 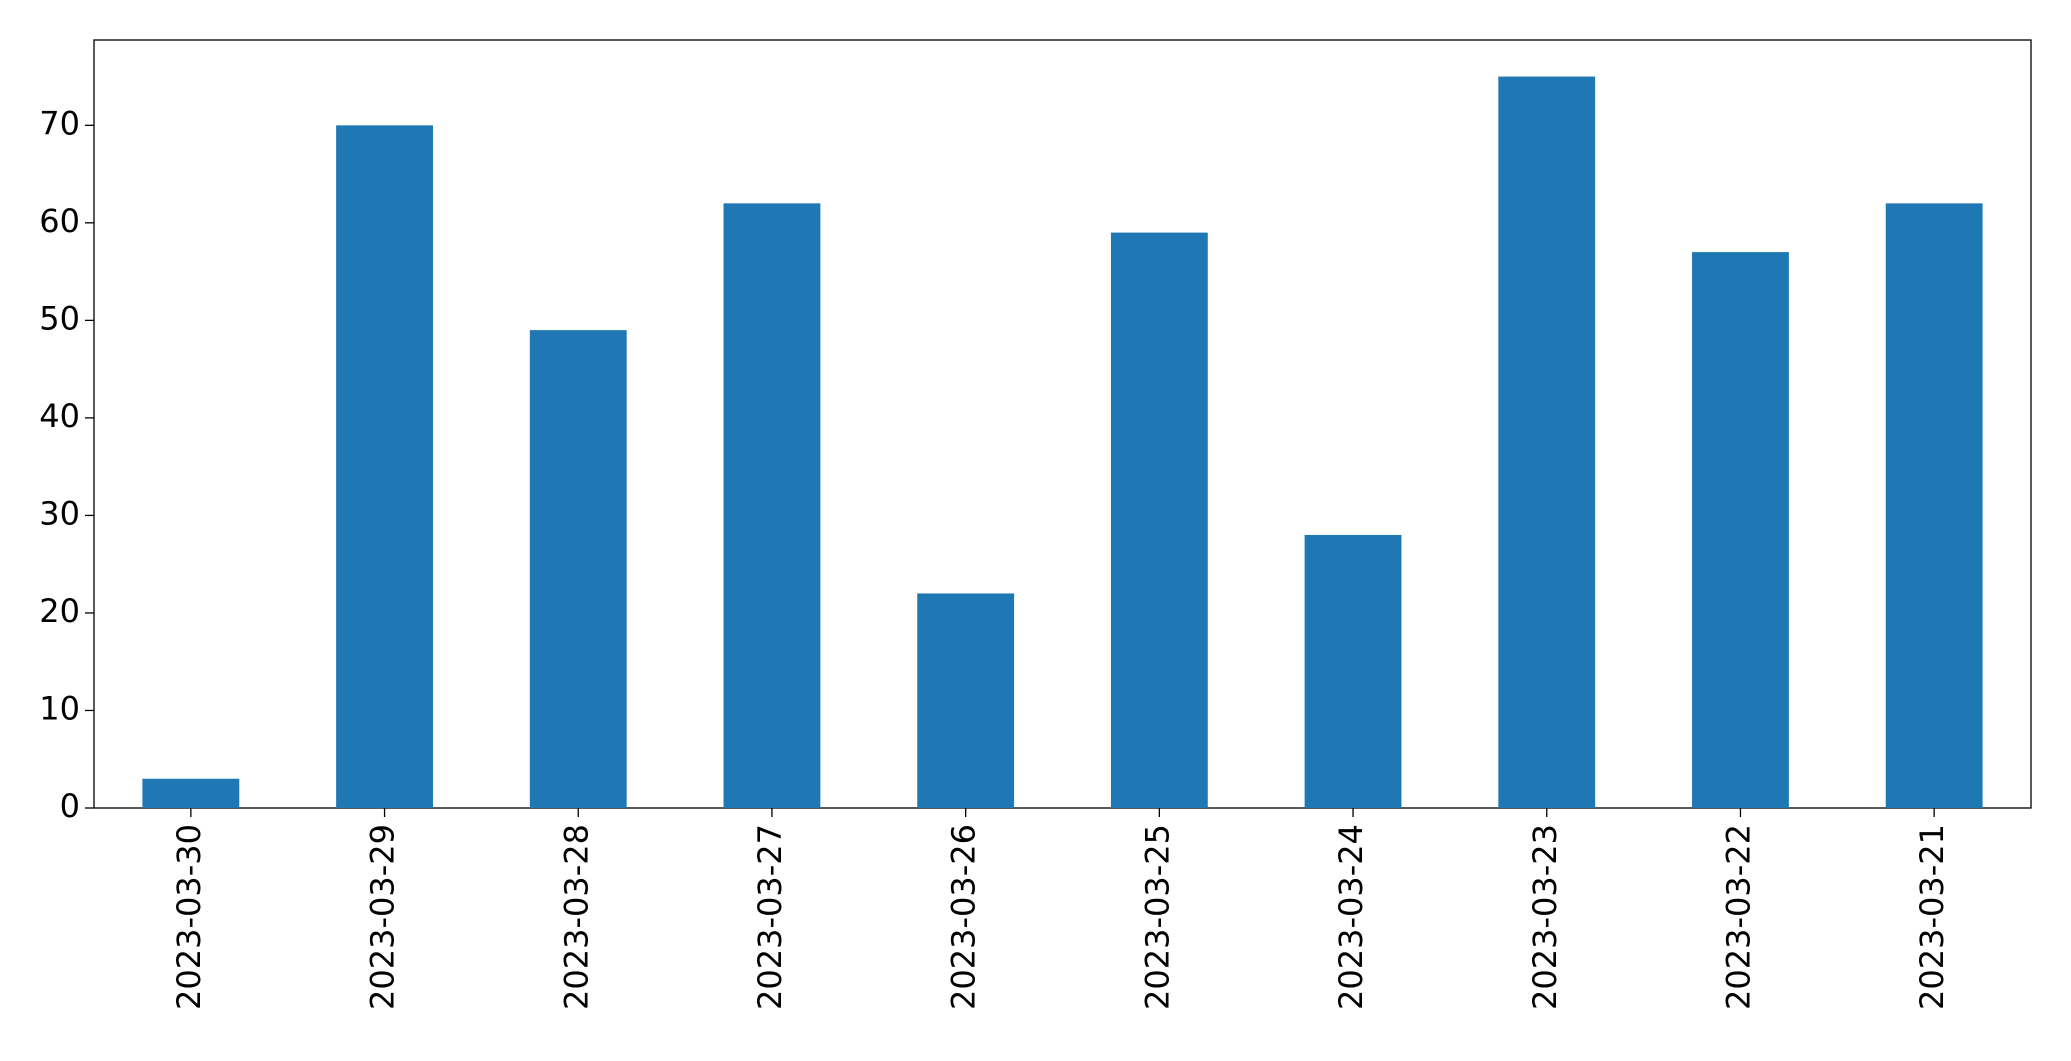 I want to click on x-tick-label: 2023-03-27, so click(x=770, y=917).